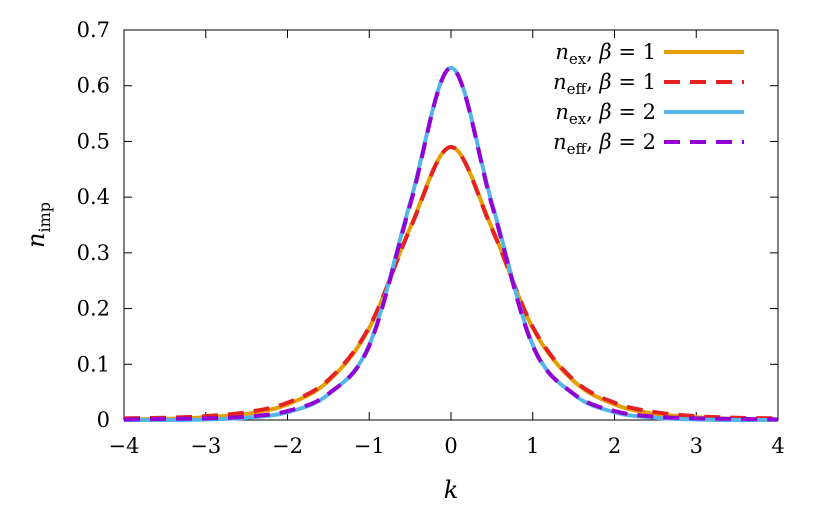  What do you see at coordinates (124, 446) in the screenshot?
I see `x-tick-label: −4` at bounding box center [124, 446].